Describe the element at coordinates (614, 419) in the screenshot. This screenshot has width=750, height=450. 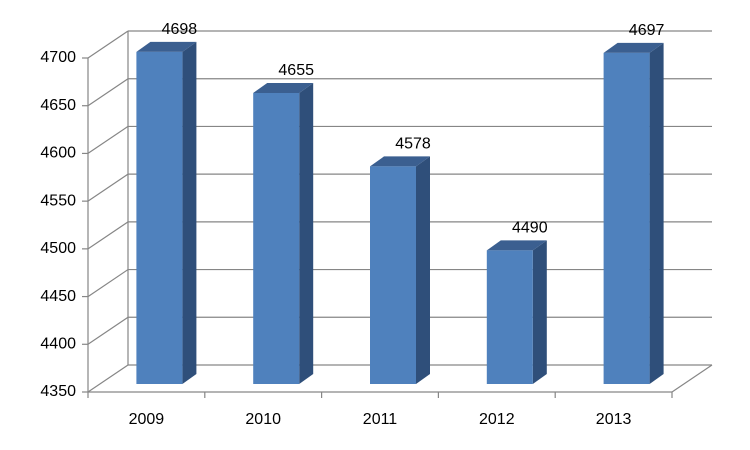
I see `x-tick-label: 2013` at that location.